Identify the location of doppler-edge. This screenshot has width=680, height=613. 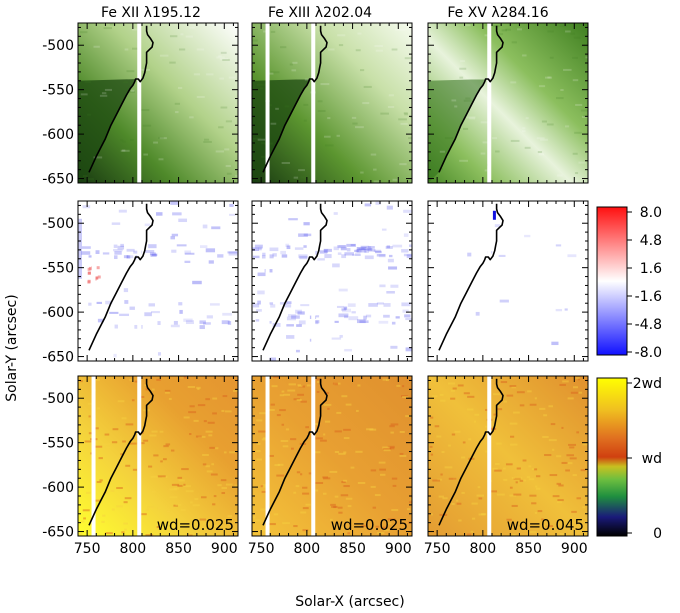
(80, 248).